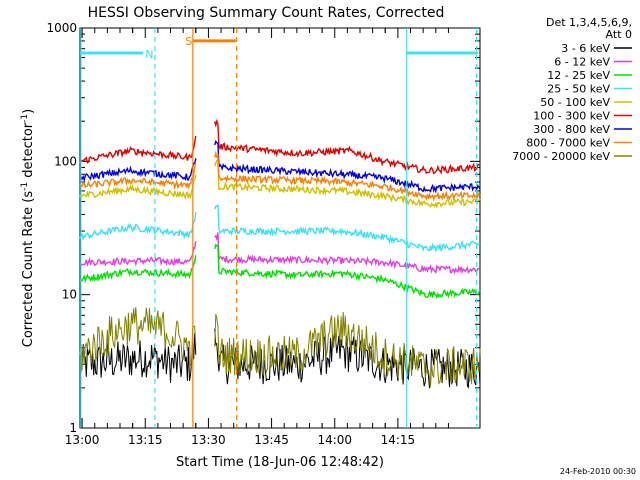 This screenshot has width=640, height=480. Describe the element at coordinates (28, 111) in the screenshot. I see `y-axis-label-end: )` at that location.